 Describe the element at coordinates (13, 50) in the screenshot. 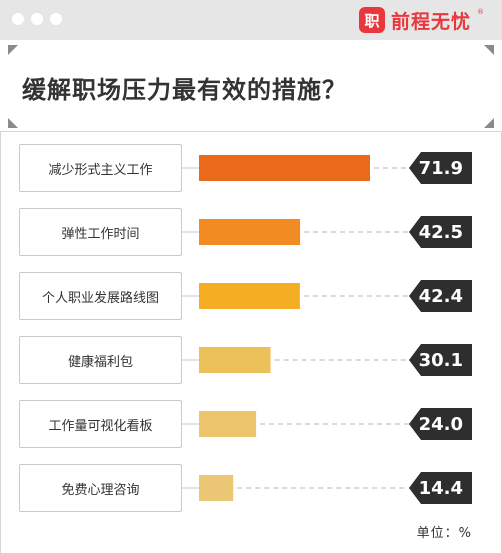

I see `corner-mark-top-left` at that location.